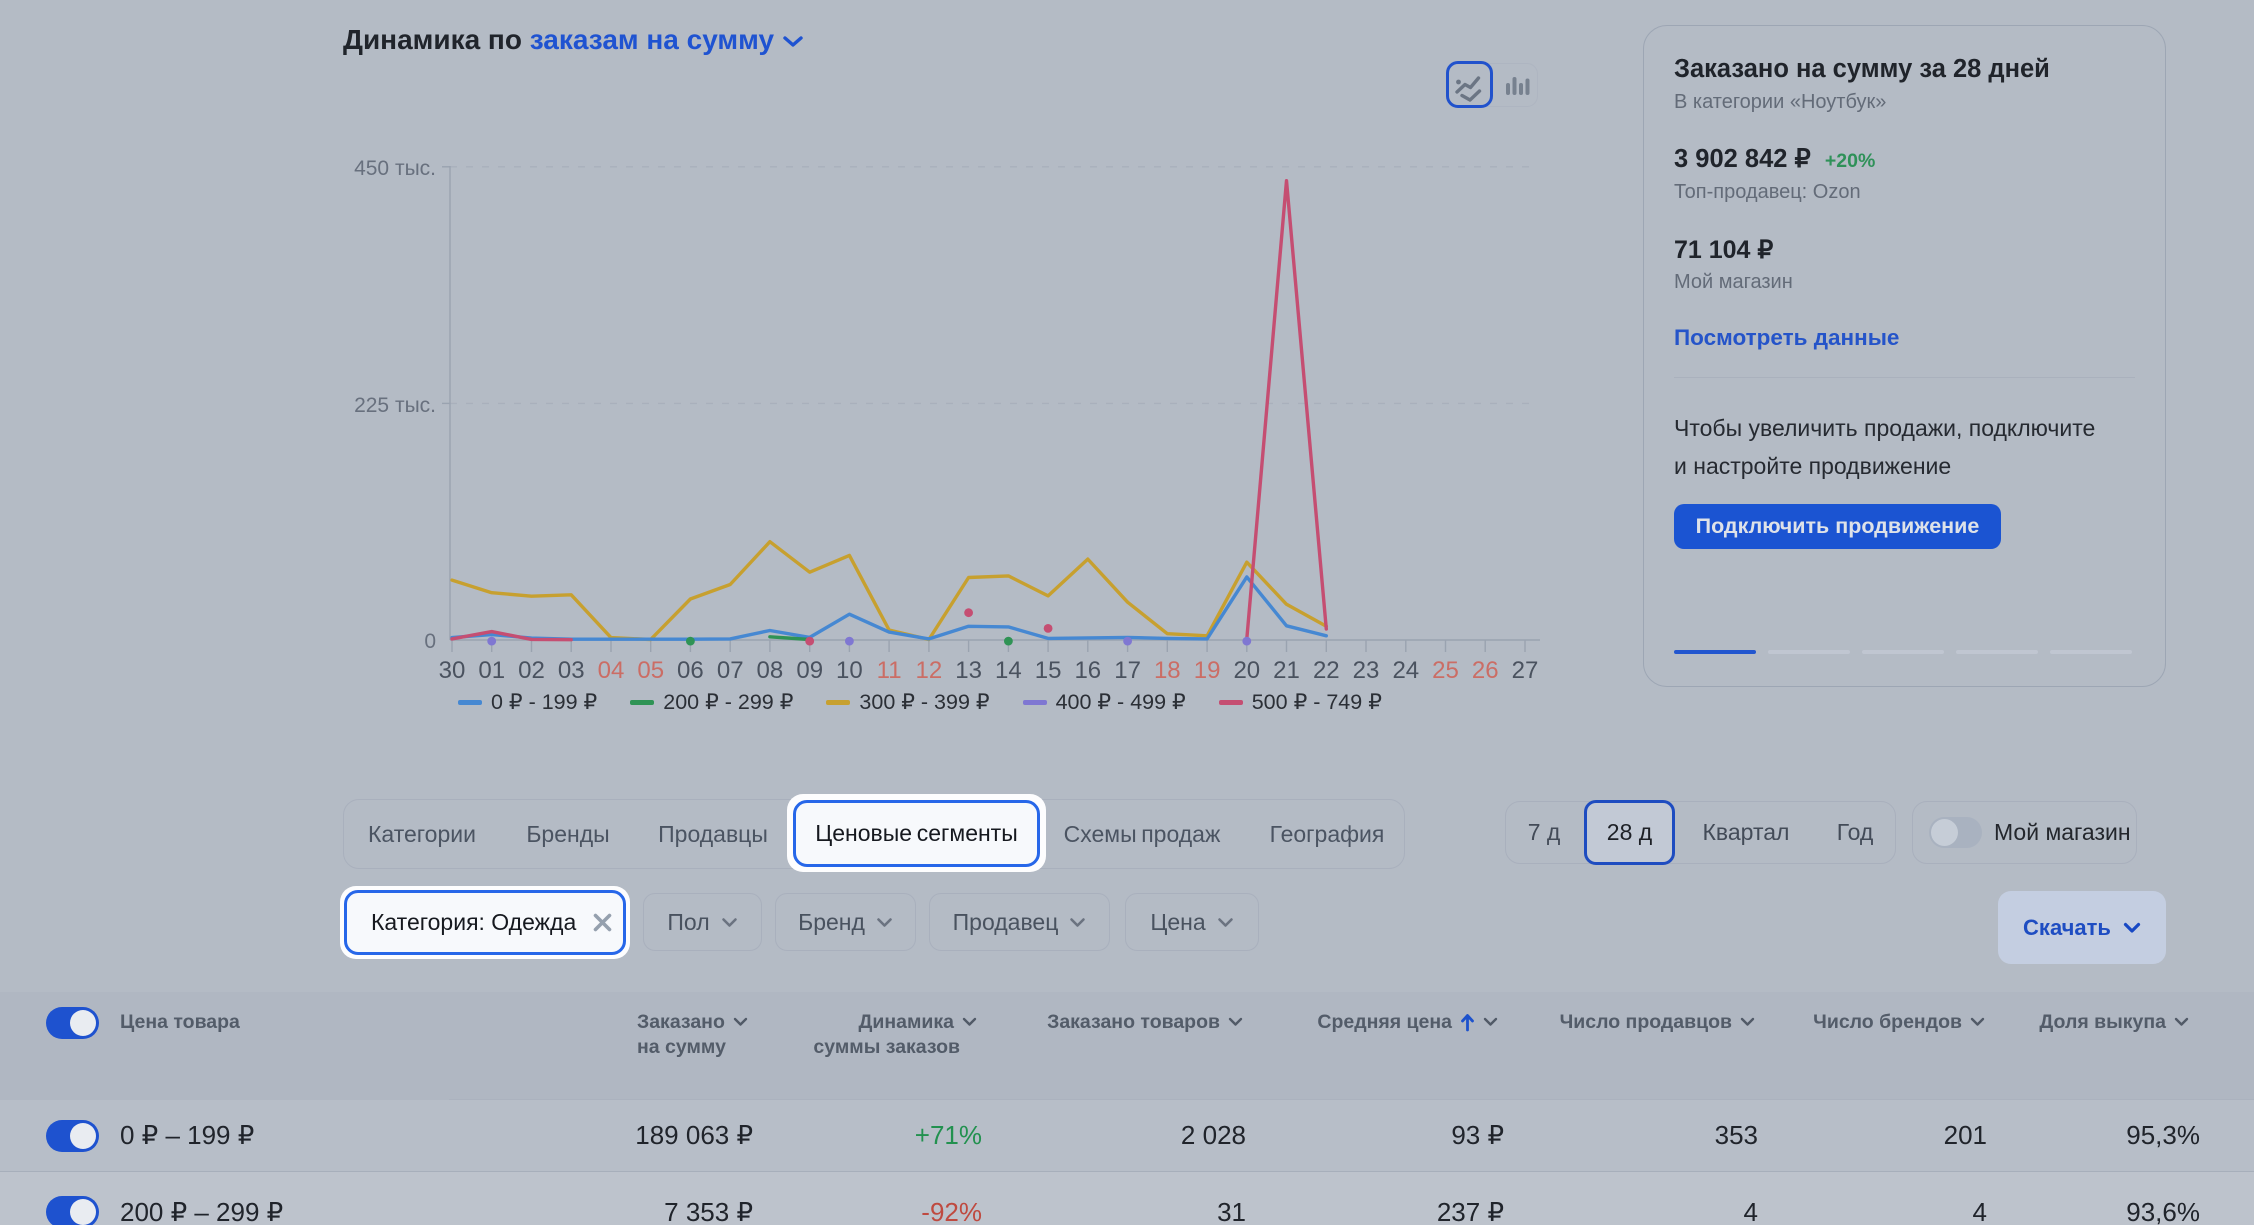 This screenshot has height=1225, width=2254. What do you see at coordinates (1127, 670) in the screenshot?
I see `svg-text: 17` at bounding box center [1127, 670].